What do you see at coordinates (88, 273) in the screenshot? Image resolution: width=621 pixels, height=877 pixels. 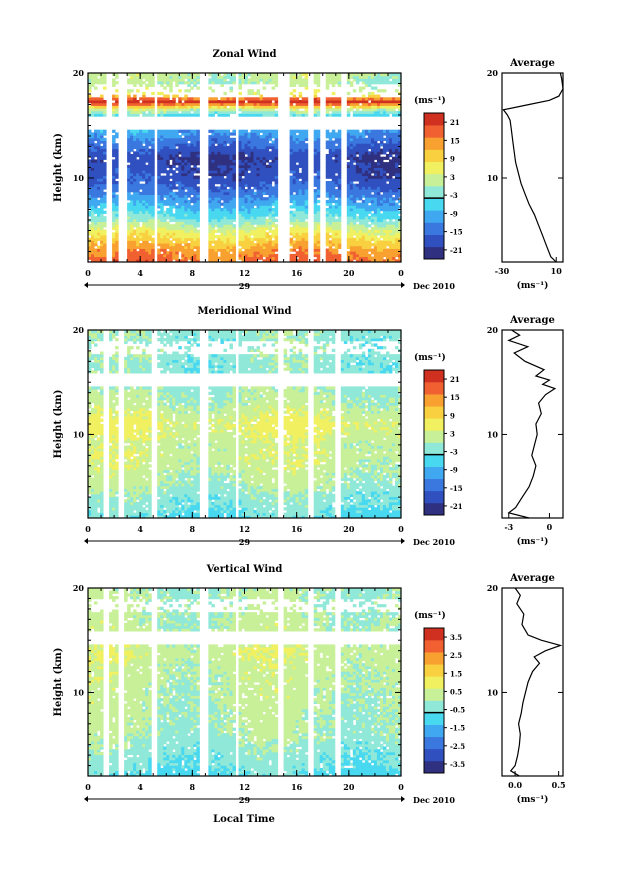 I see `x-tick-label: 0` at bounding box center [88, 273].